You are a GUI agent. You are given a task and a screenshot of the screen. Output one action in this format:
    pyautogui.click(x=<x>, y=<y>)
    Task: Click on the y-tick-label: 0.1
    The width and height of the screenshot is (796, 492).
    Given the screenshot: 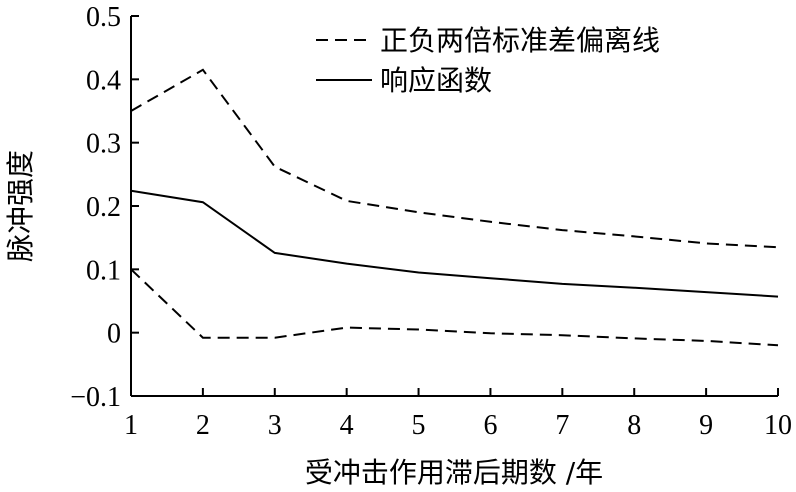 What is the action you would take?
    pyautogui.click(x=103, y=270)
    